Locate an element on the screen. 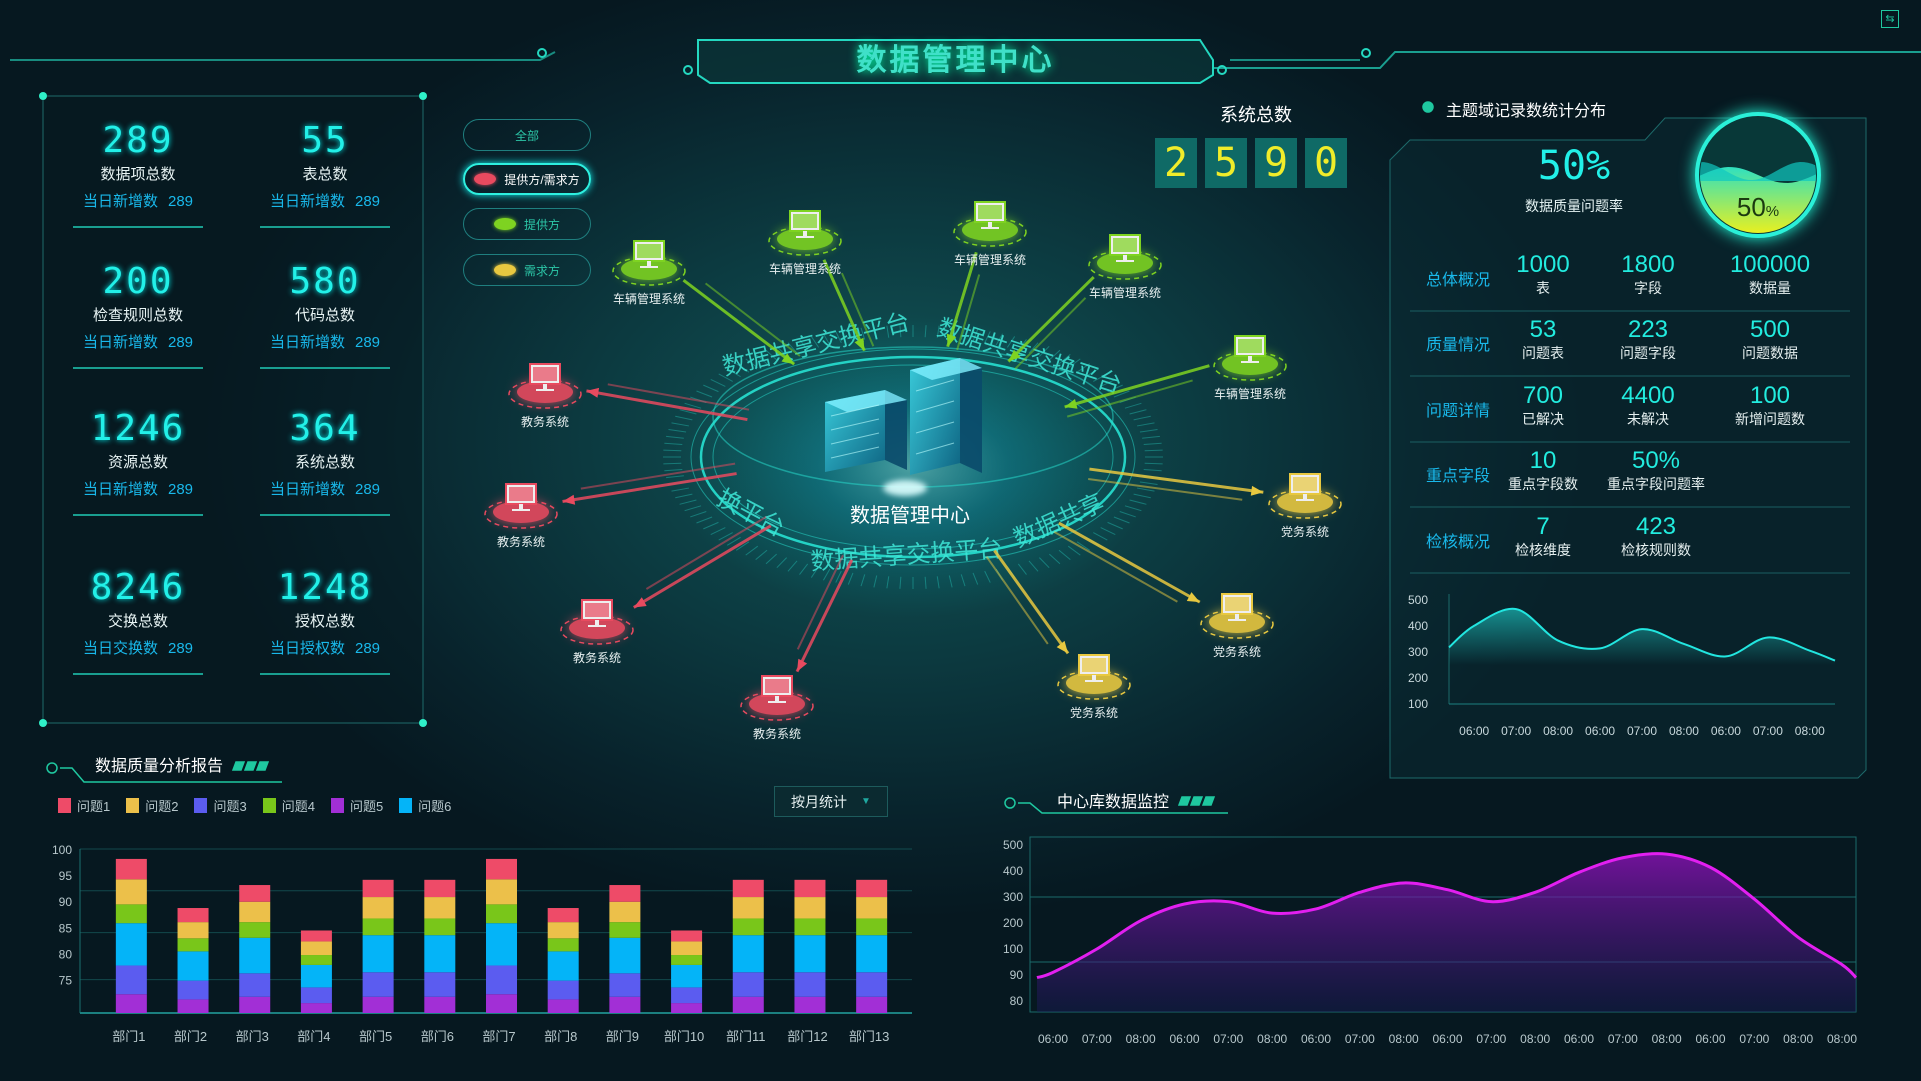 The width and height of the screenshot is (1921, 1081). stat-card: 55 表总数 当日新增数 289 is located at coordinates (325, 166).